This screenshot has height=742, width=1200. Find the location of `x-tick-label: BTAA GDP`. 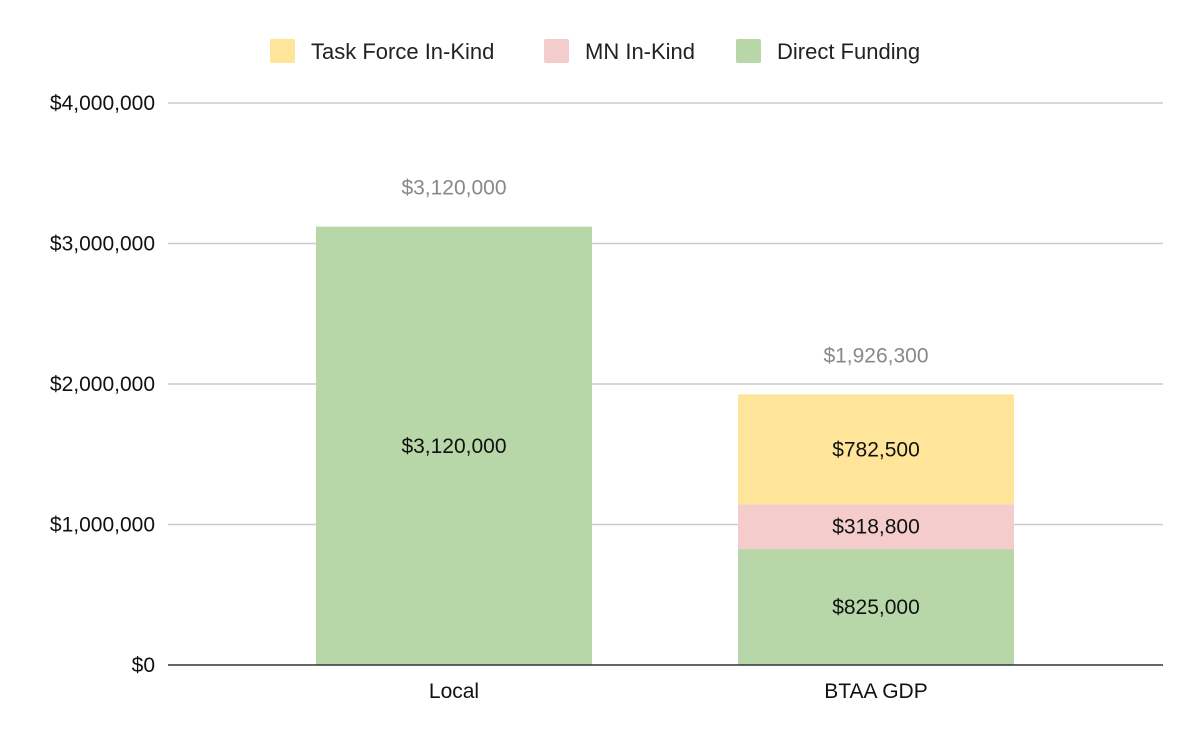

x-tick-label: BTAA GDP is located at coordinates (875, 691).